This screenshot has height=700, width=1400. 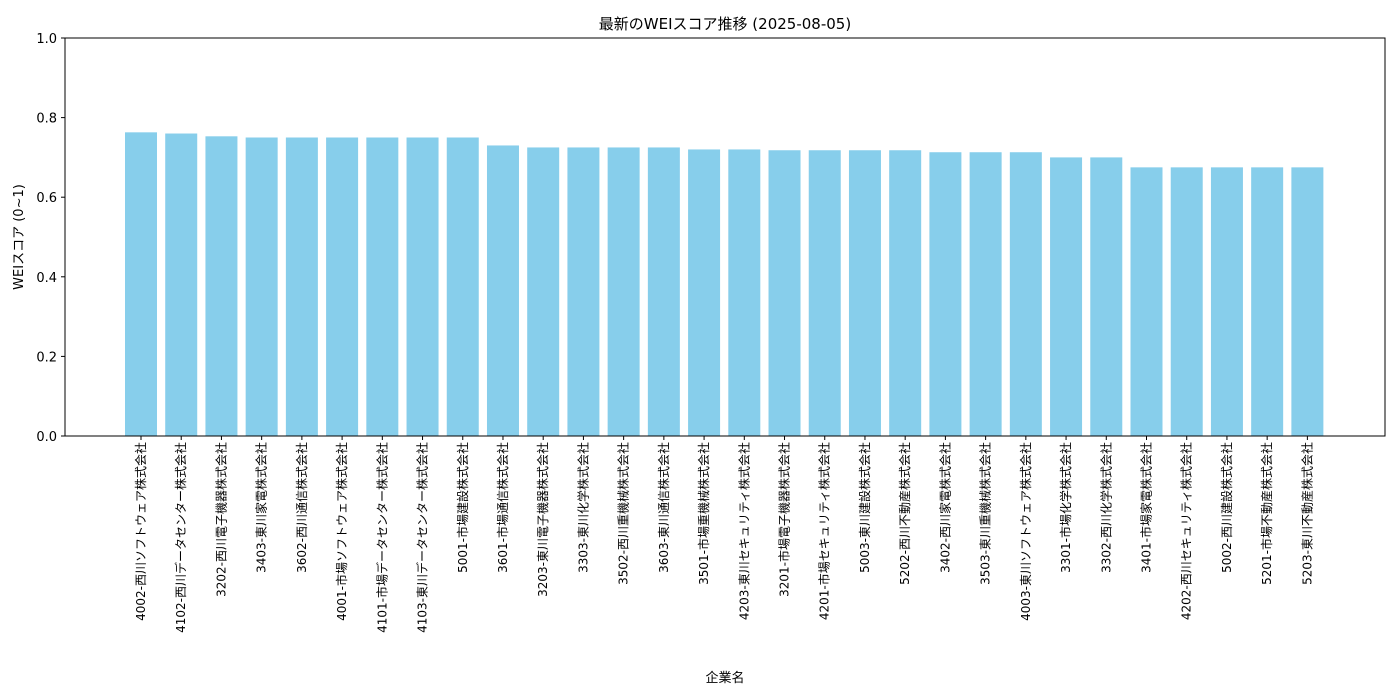 What do you see at coordinates (824, 531) in the screenshot?
I see `x-tick-label: 4201-市場セキュリティ株式会社` at bounding box center [824, 531].